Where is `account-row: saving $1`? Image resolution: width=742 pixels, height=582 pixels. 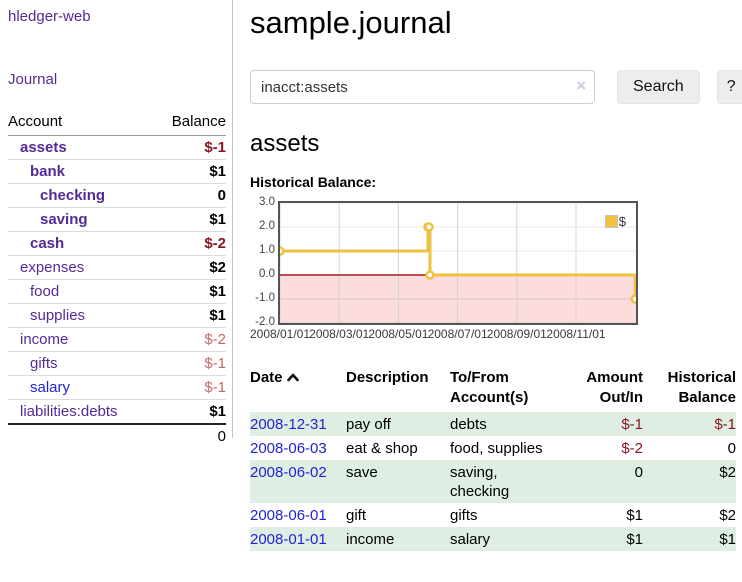 account-row: saving $1 is located at coordinates (117, 219).